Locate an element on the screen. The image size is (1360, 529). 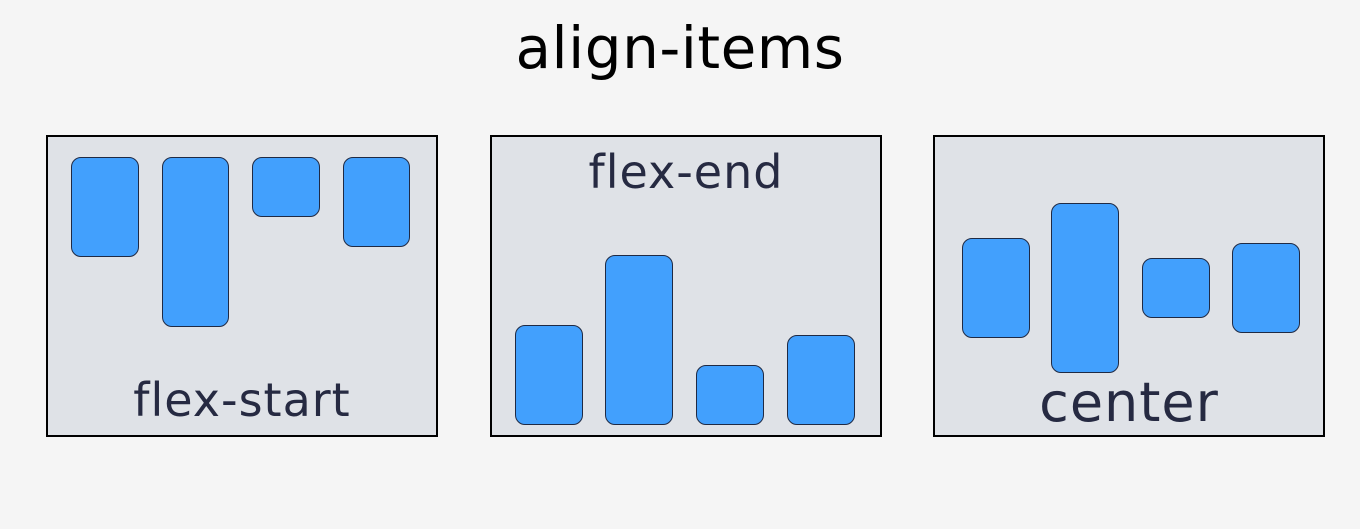
diagram-title: align-items is located at coordinates (680, 48).